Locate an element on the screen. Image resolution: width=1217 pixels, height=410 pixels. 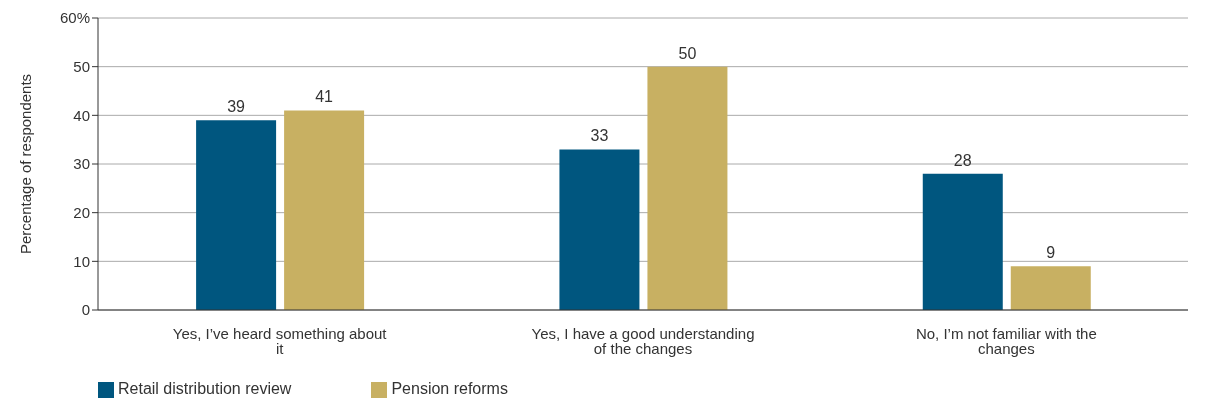
data-label: 28 is located at coordinates (962, 160).